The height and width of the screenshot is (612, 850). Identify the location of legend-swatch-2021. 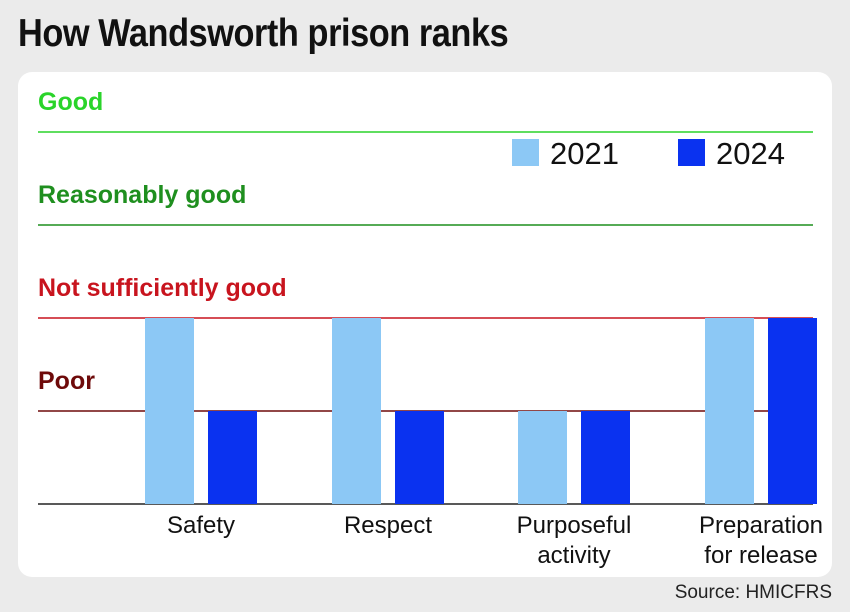
(525, 152).